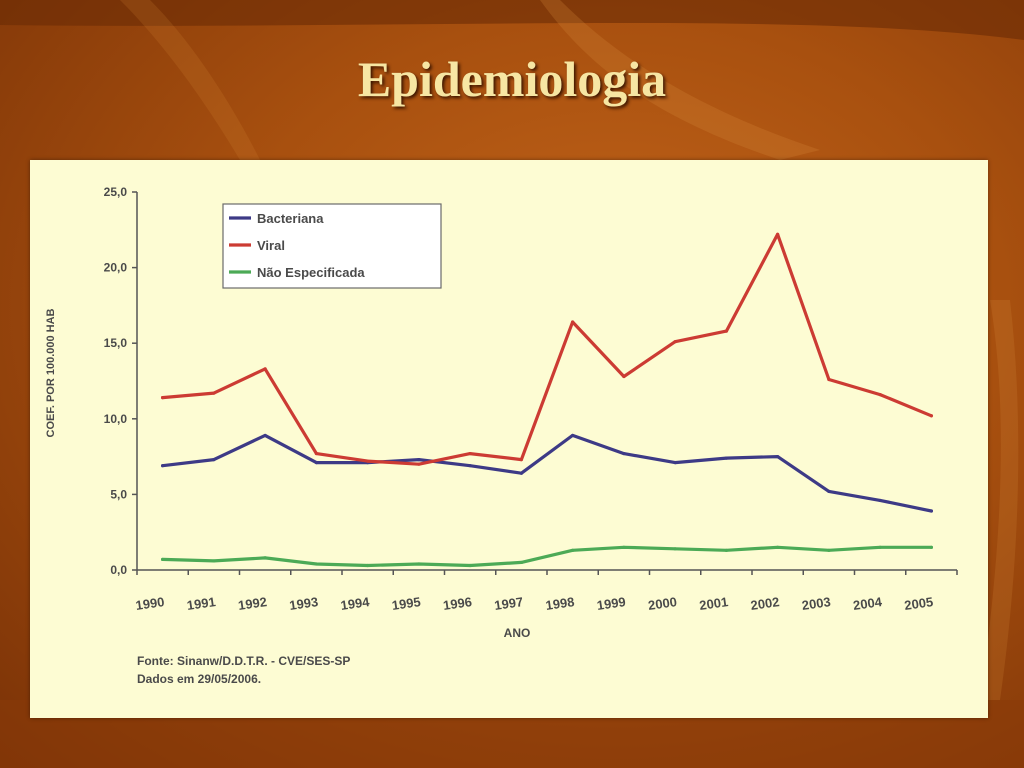 The height and width of the screenshot is (768, 1024). Describe the element at coordinates (512, 79) in the screenshot. I see `slide-title: Epidemiologia` at that location.